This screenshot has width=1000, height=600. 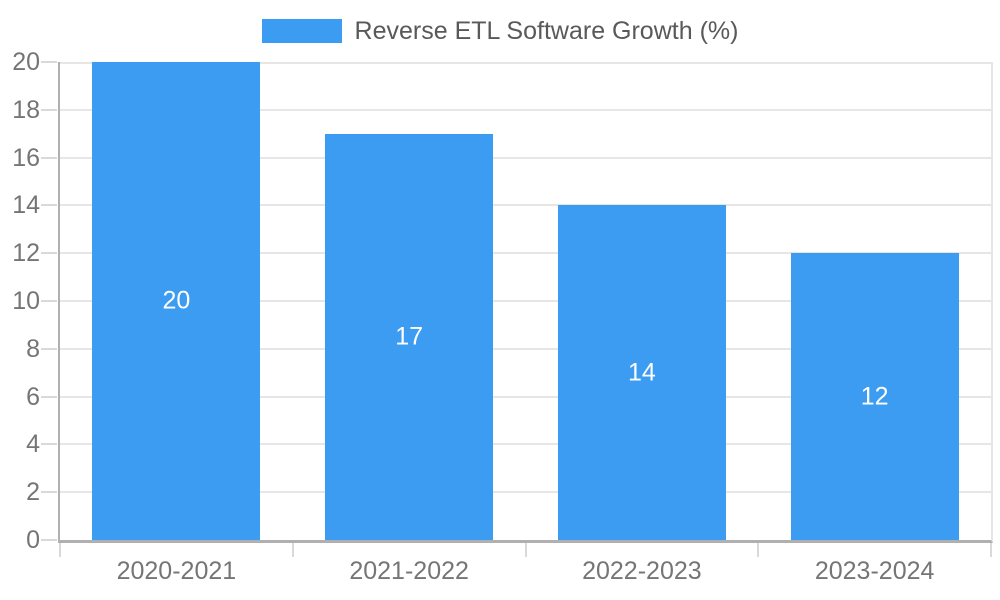 I want to click on legend-label: Reverse ETL Software Growth (%), so click(x=546, y=31).